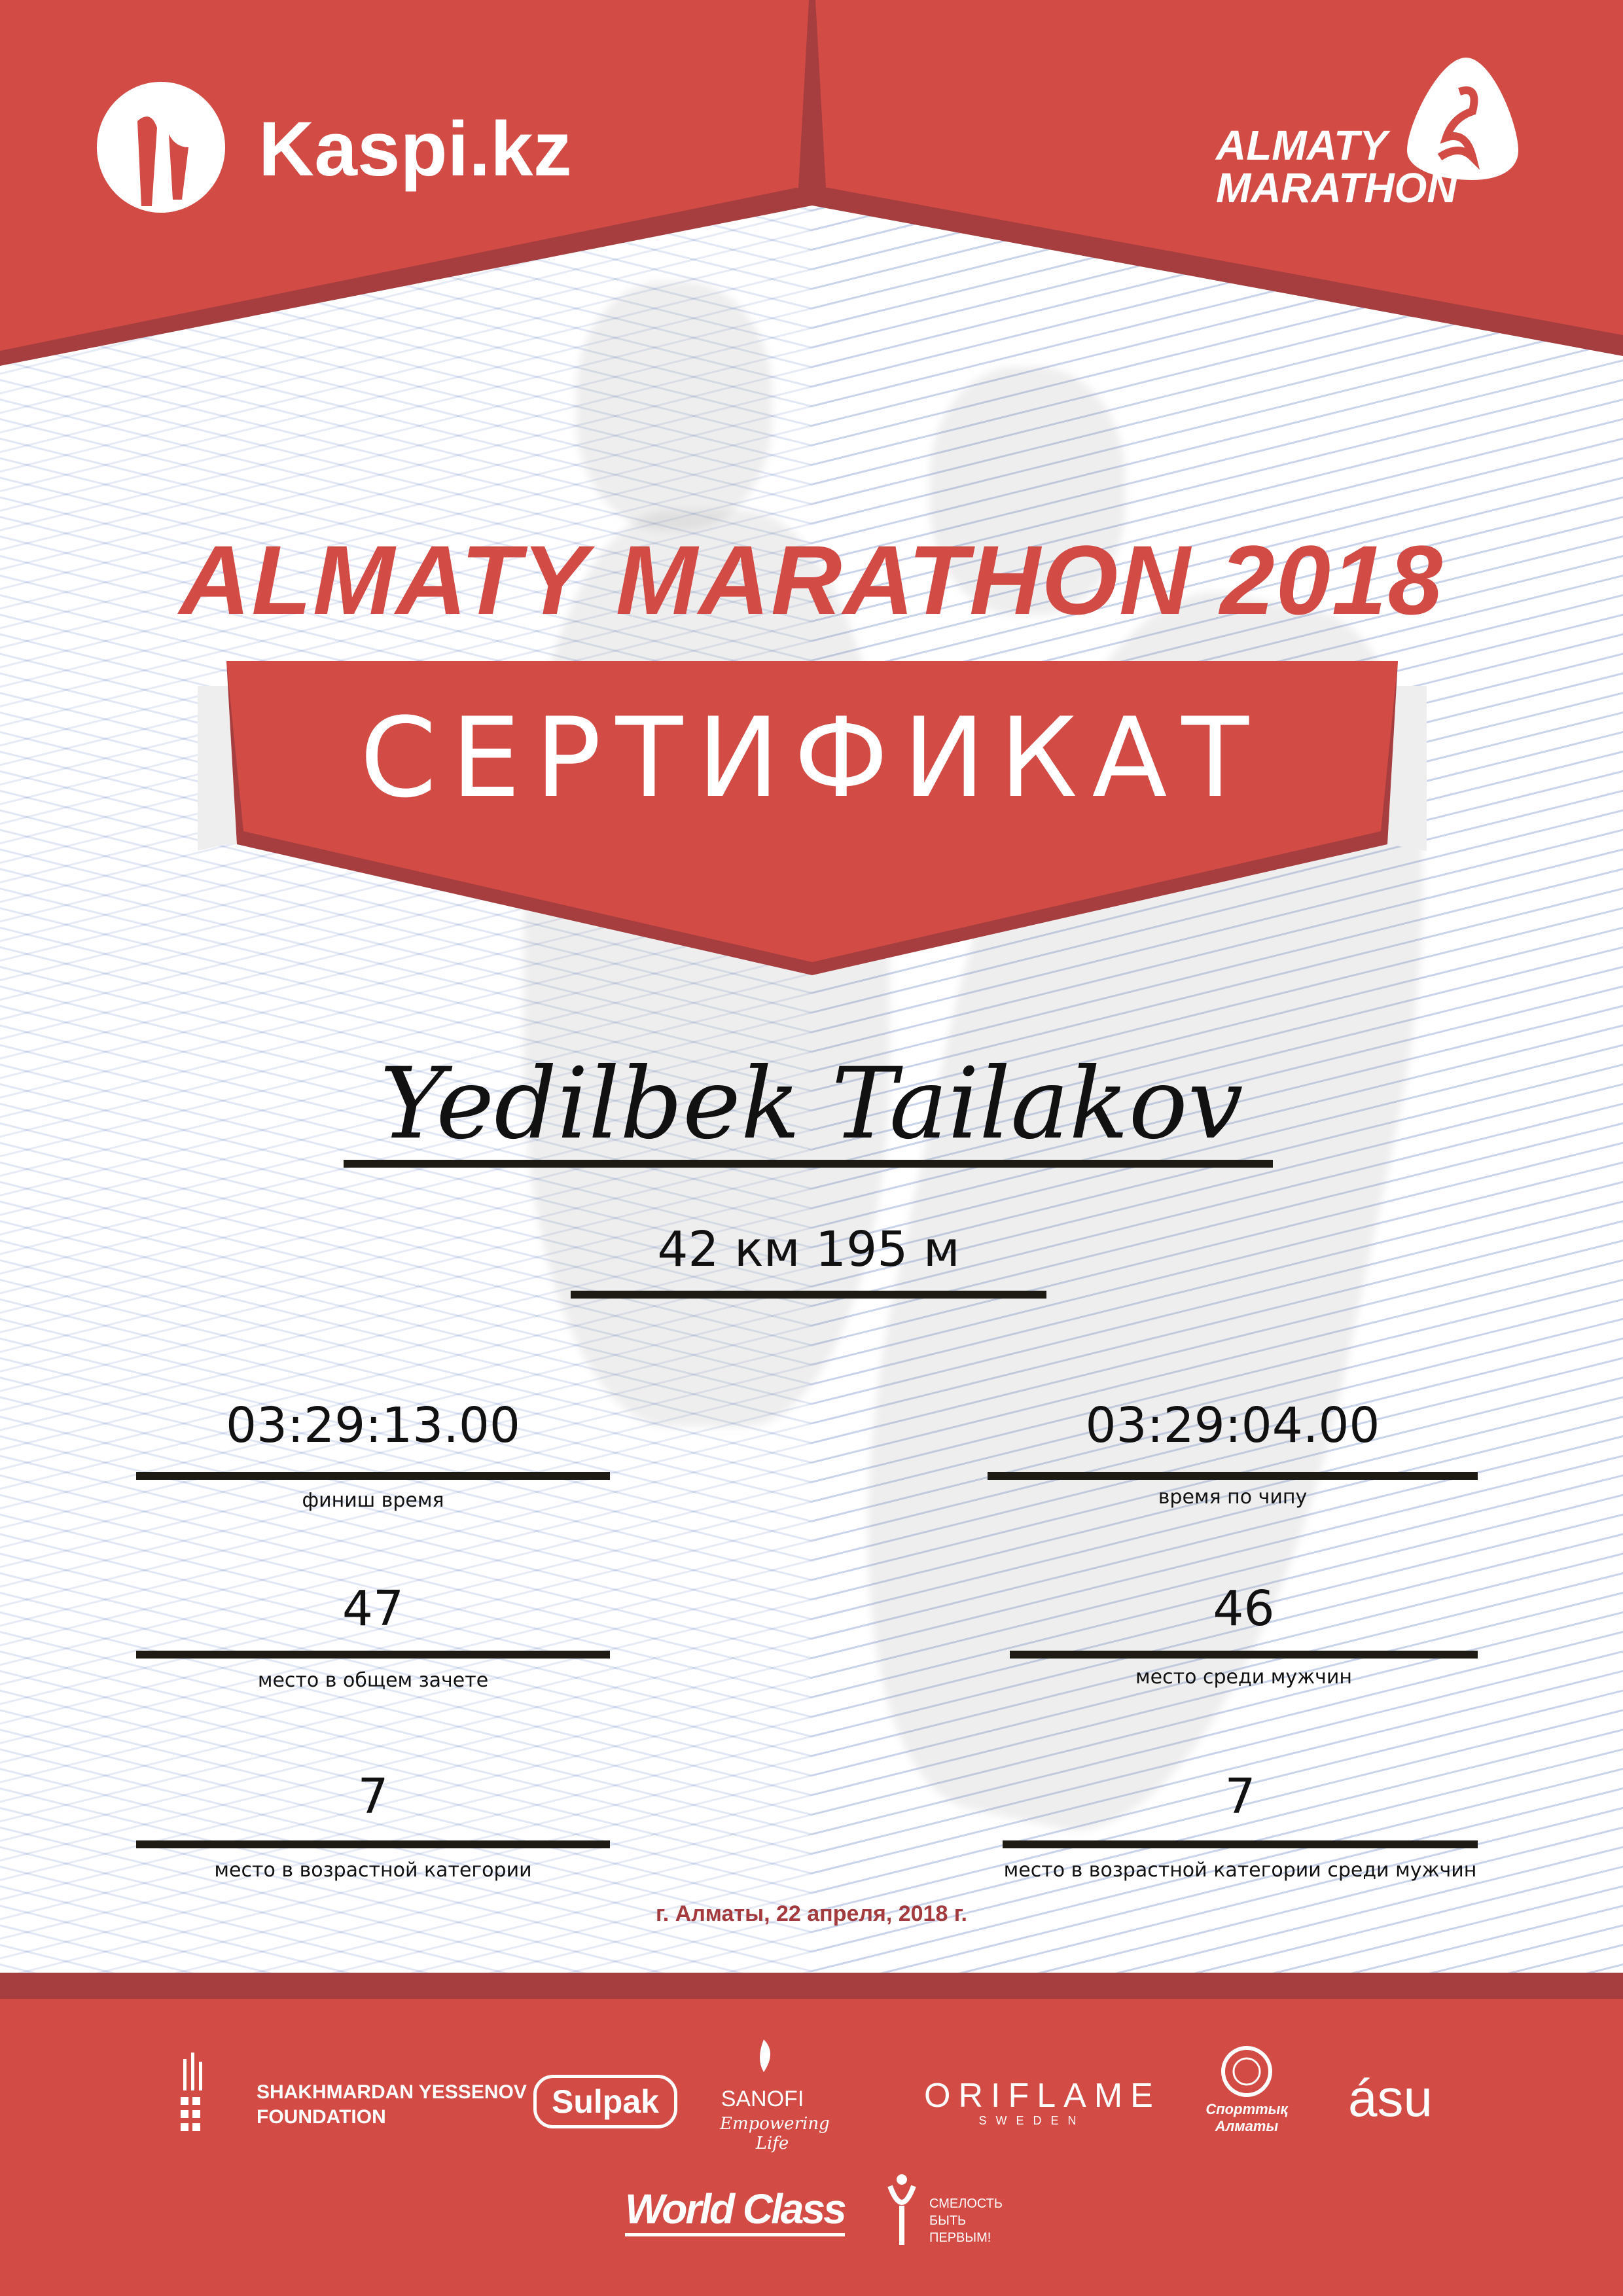  Describe the element at coordinates (736, 2210) in the screenshot. I see `world-class-logo: World Class` at that location.